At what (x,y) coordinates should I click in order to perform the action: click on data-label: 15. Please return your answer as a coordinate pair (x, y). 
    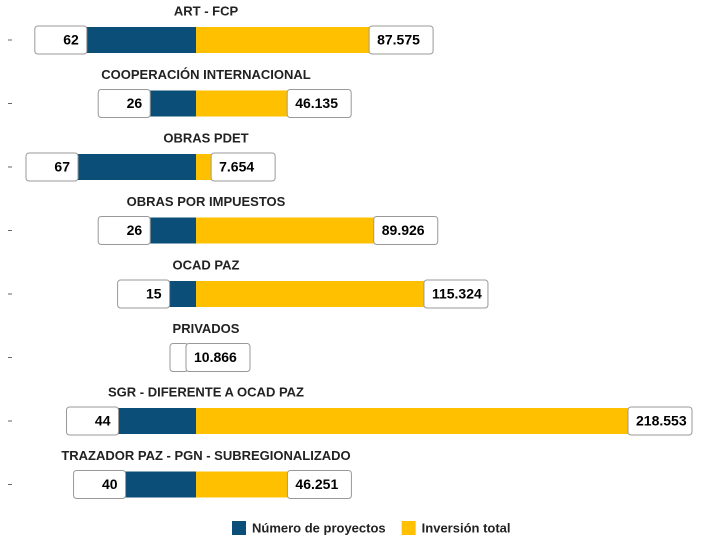
    Looking at the image, I should click on (154, 294).